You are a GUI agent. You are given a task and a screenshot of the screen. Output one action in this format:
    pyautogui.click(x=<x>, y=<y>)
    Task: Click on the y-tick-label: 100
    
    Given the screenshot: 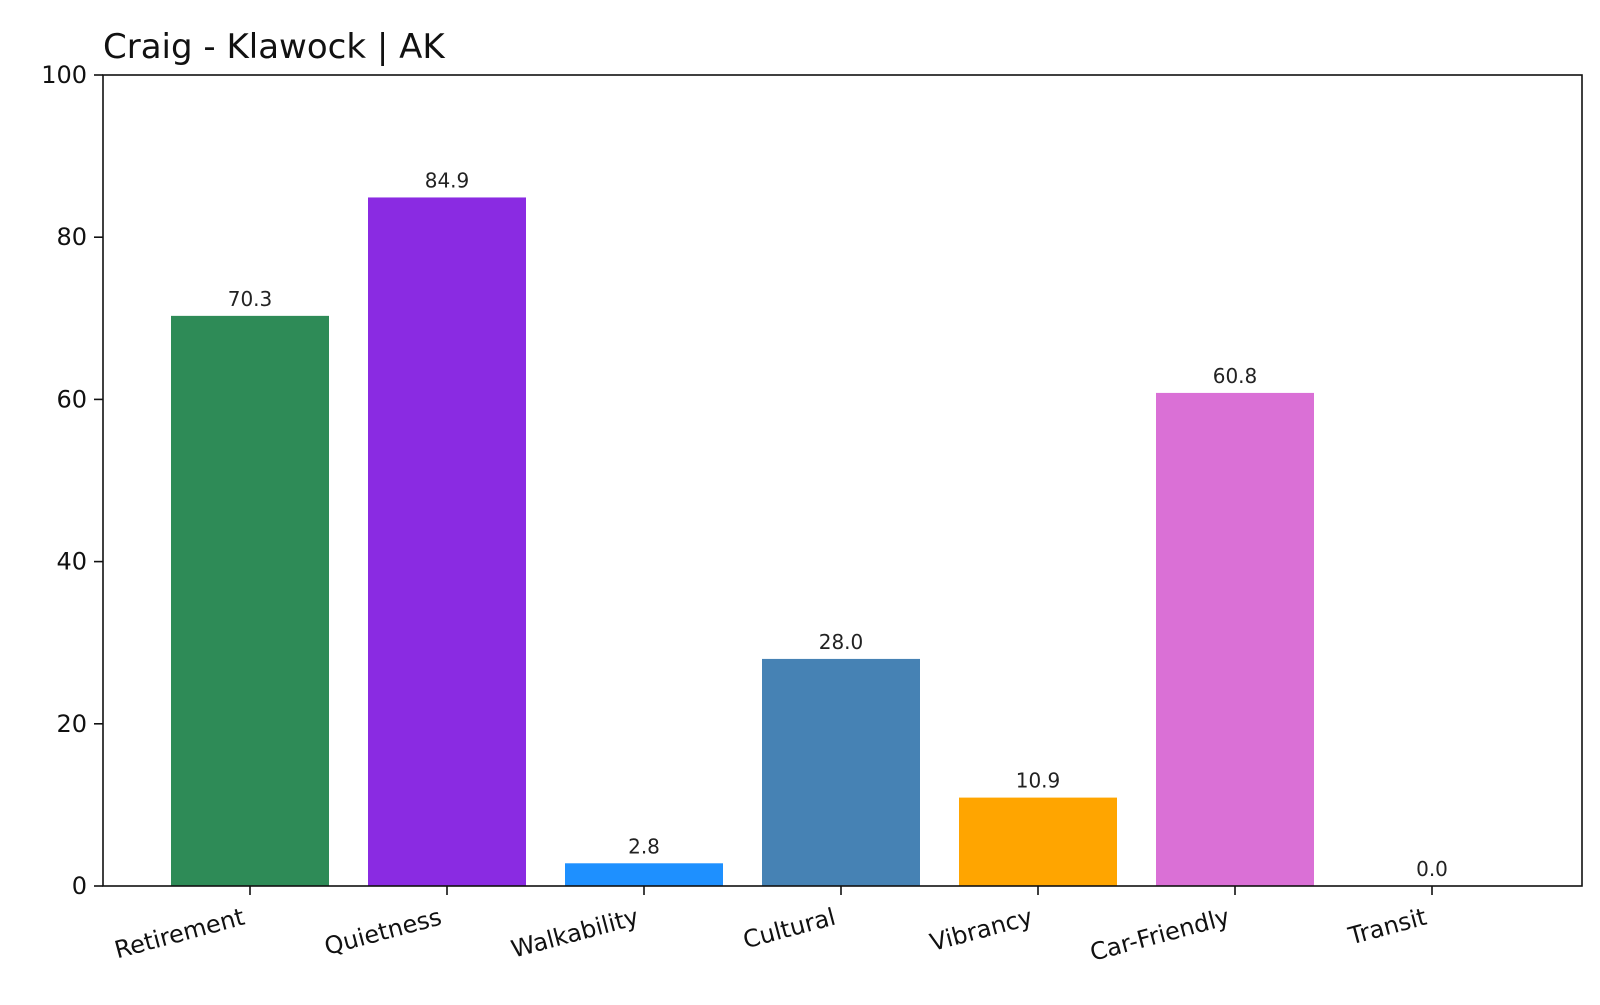 What is the action you would take?
    pyautogui.click(x=64, y=75)
    